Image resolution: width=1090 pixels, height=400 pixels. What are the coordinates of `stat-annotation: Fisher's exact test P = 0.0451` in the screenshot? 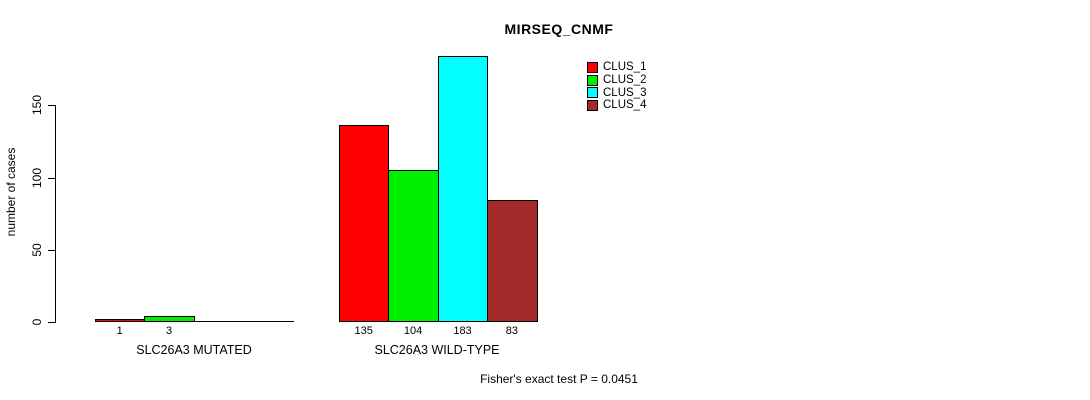 It's located at (559, 379).